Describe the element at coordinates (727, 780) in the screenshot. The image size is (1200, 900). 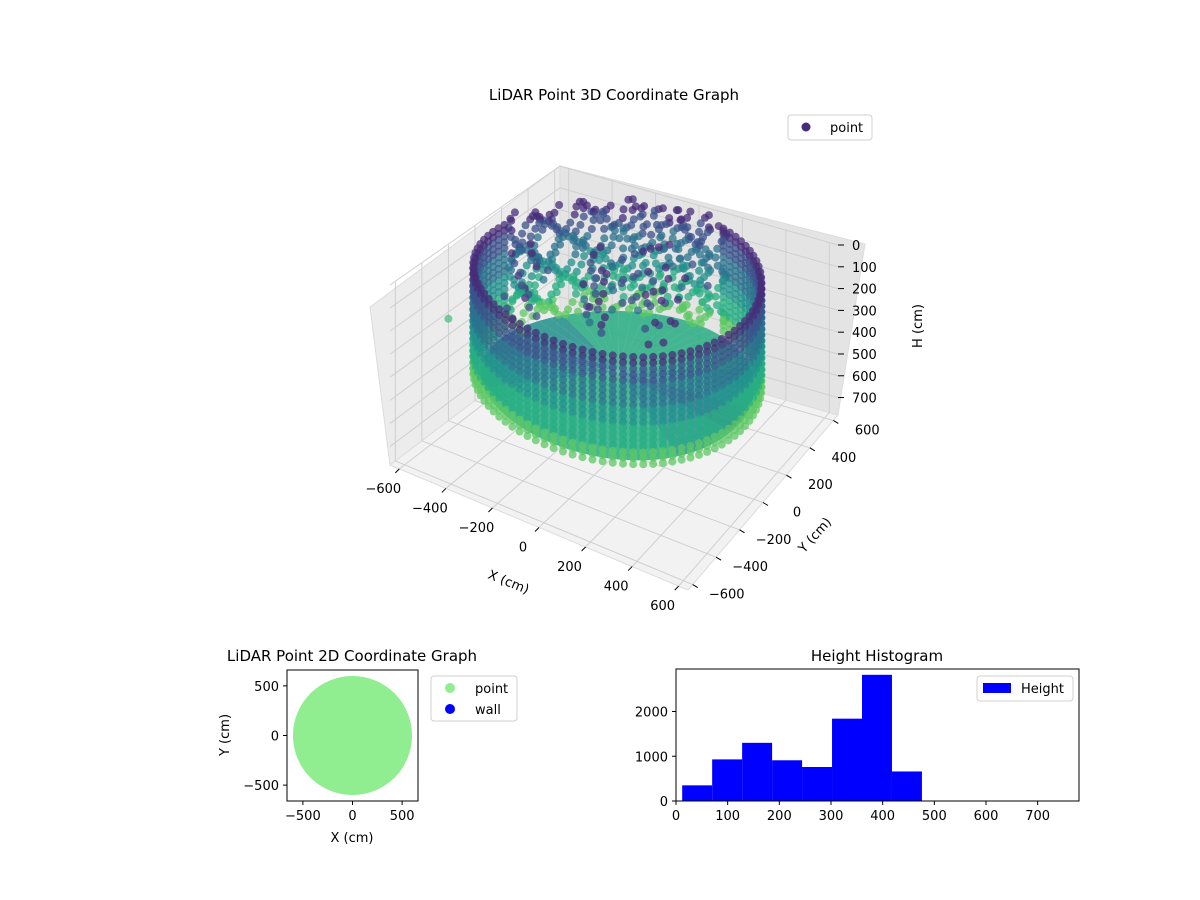
I see `histogram-bar` at that location.